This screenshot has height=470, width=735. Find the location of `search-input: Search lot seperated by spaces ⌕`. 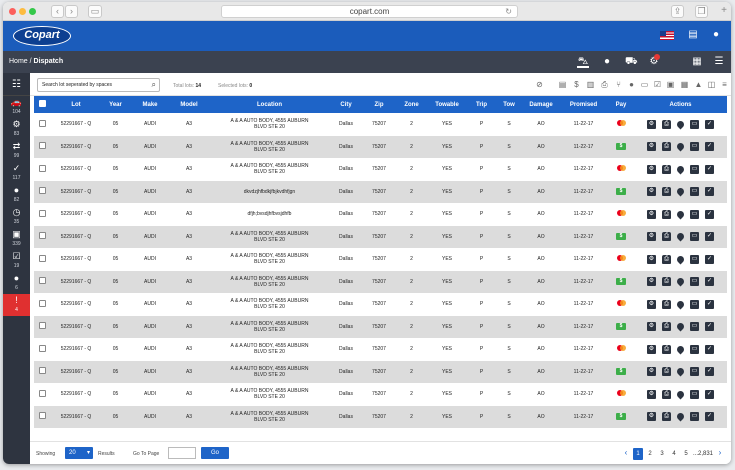

search-input: Search lot seperated by spaces ⌕ is located at coordinates (98, 85).